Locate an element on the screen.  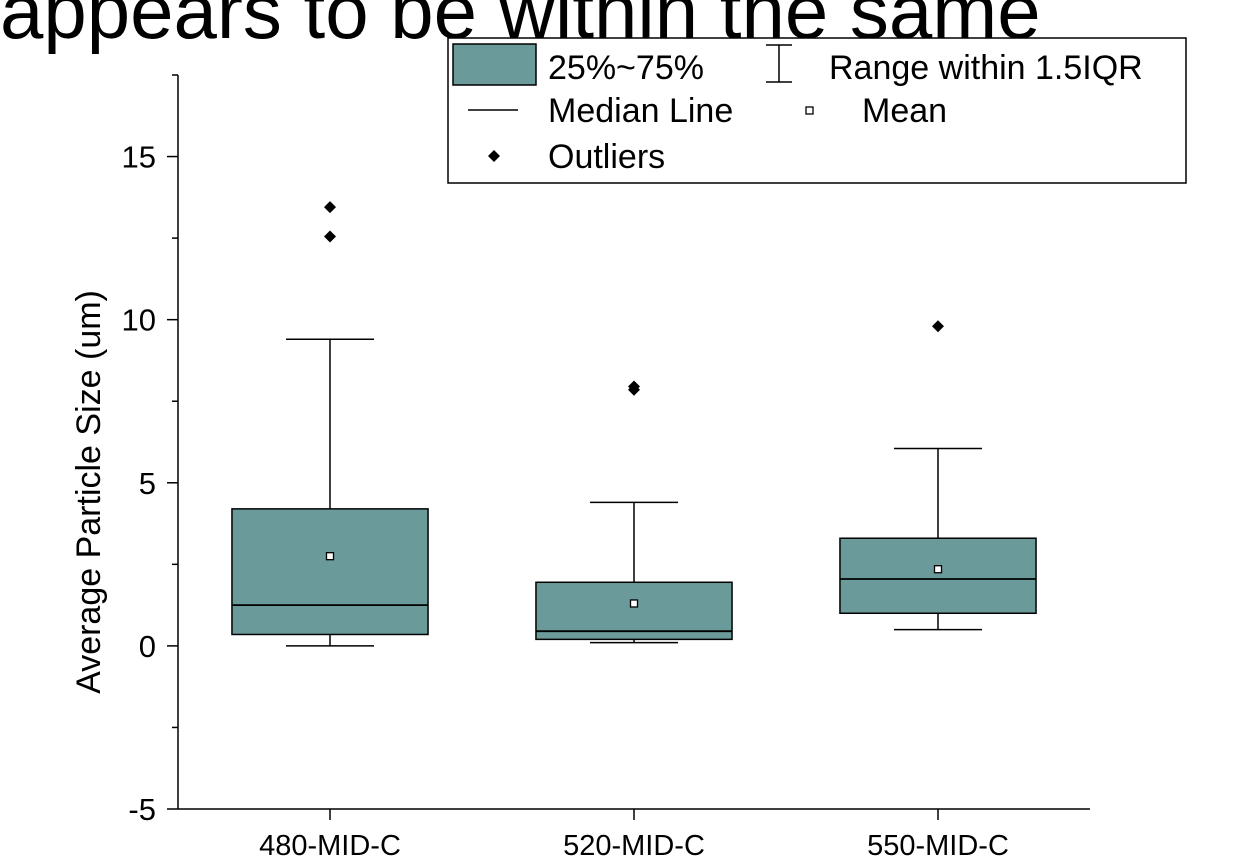
legend-range-label: Range within 1.5IQR is located at coordinates (986, 68).